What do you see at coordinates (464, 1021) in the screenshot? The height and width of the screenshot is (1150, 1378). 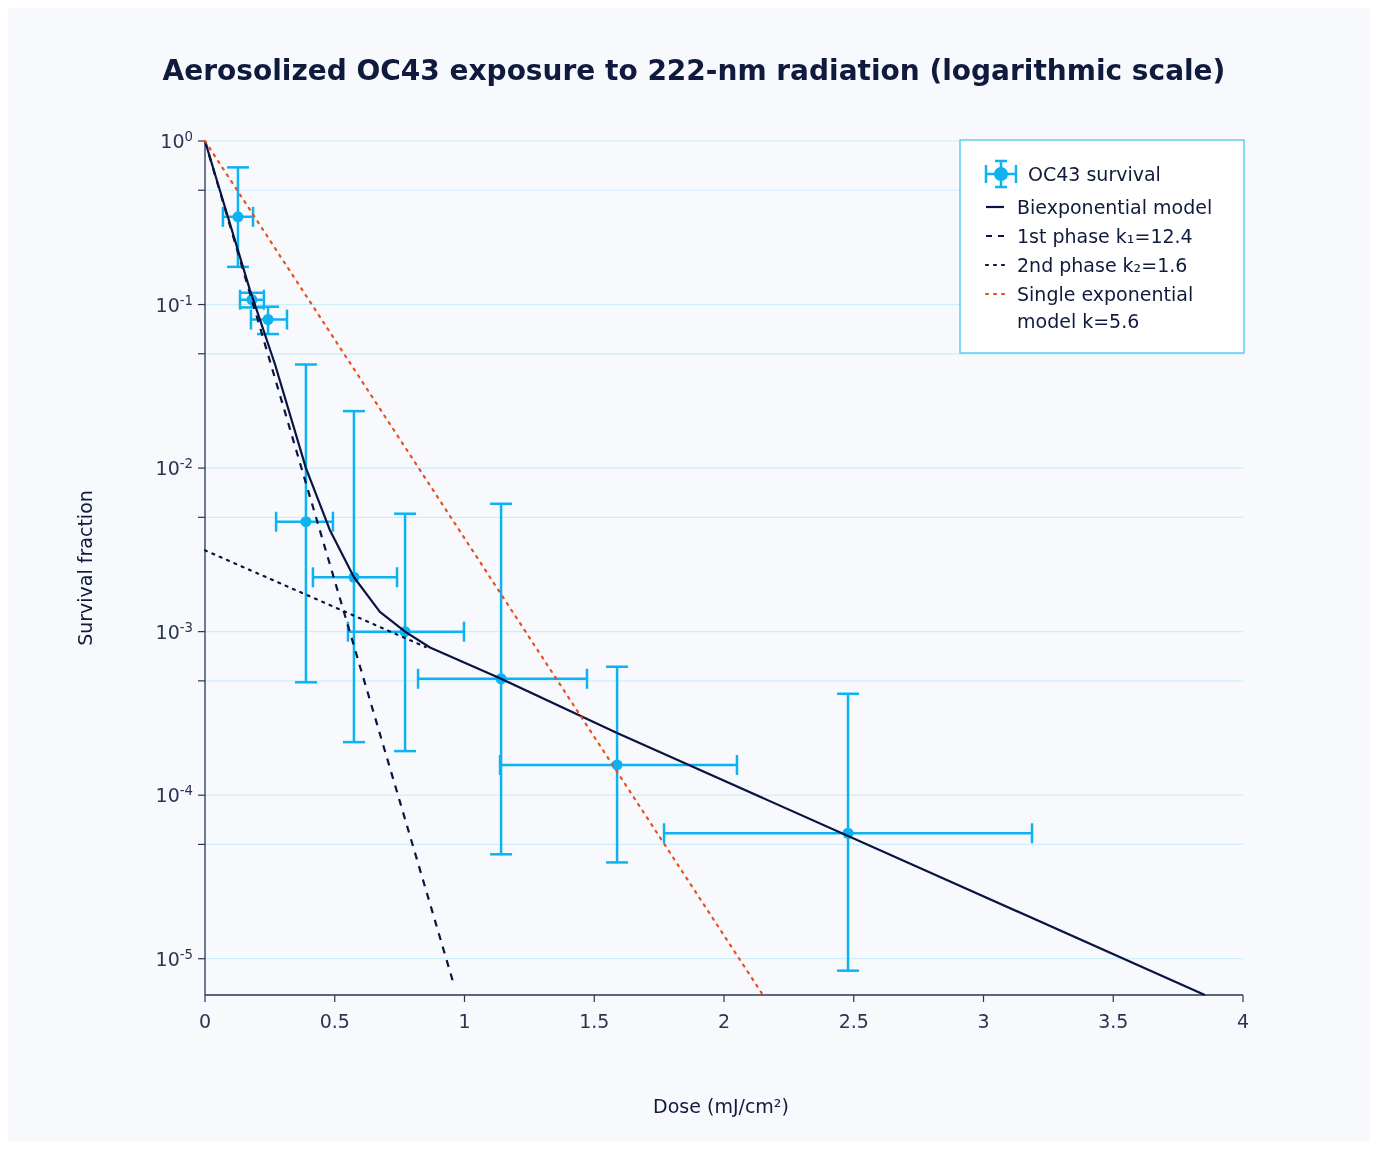 I see `x-tick-label: 1` at bounding box center [464, 1021].